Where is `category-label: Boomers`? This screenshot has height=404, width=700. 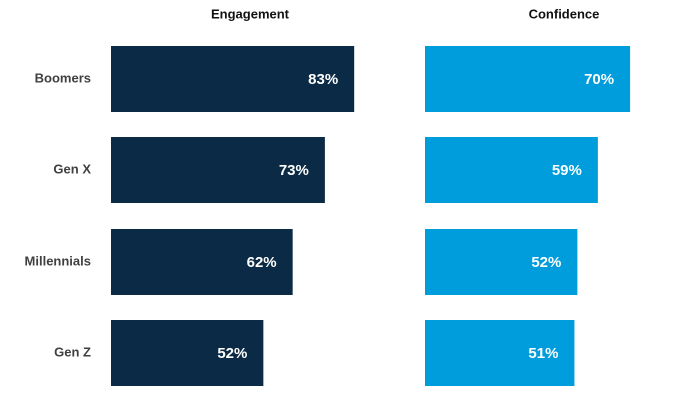 category-label: Boomers is located at coordinates (63, 77).